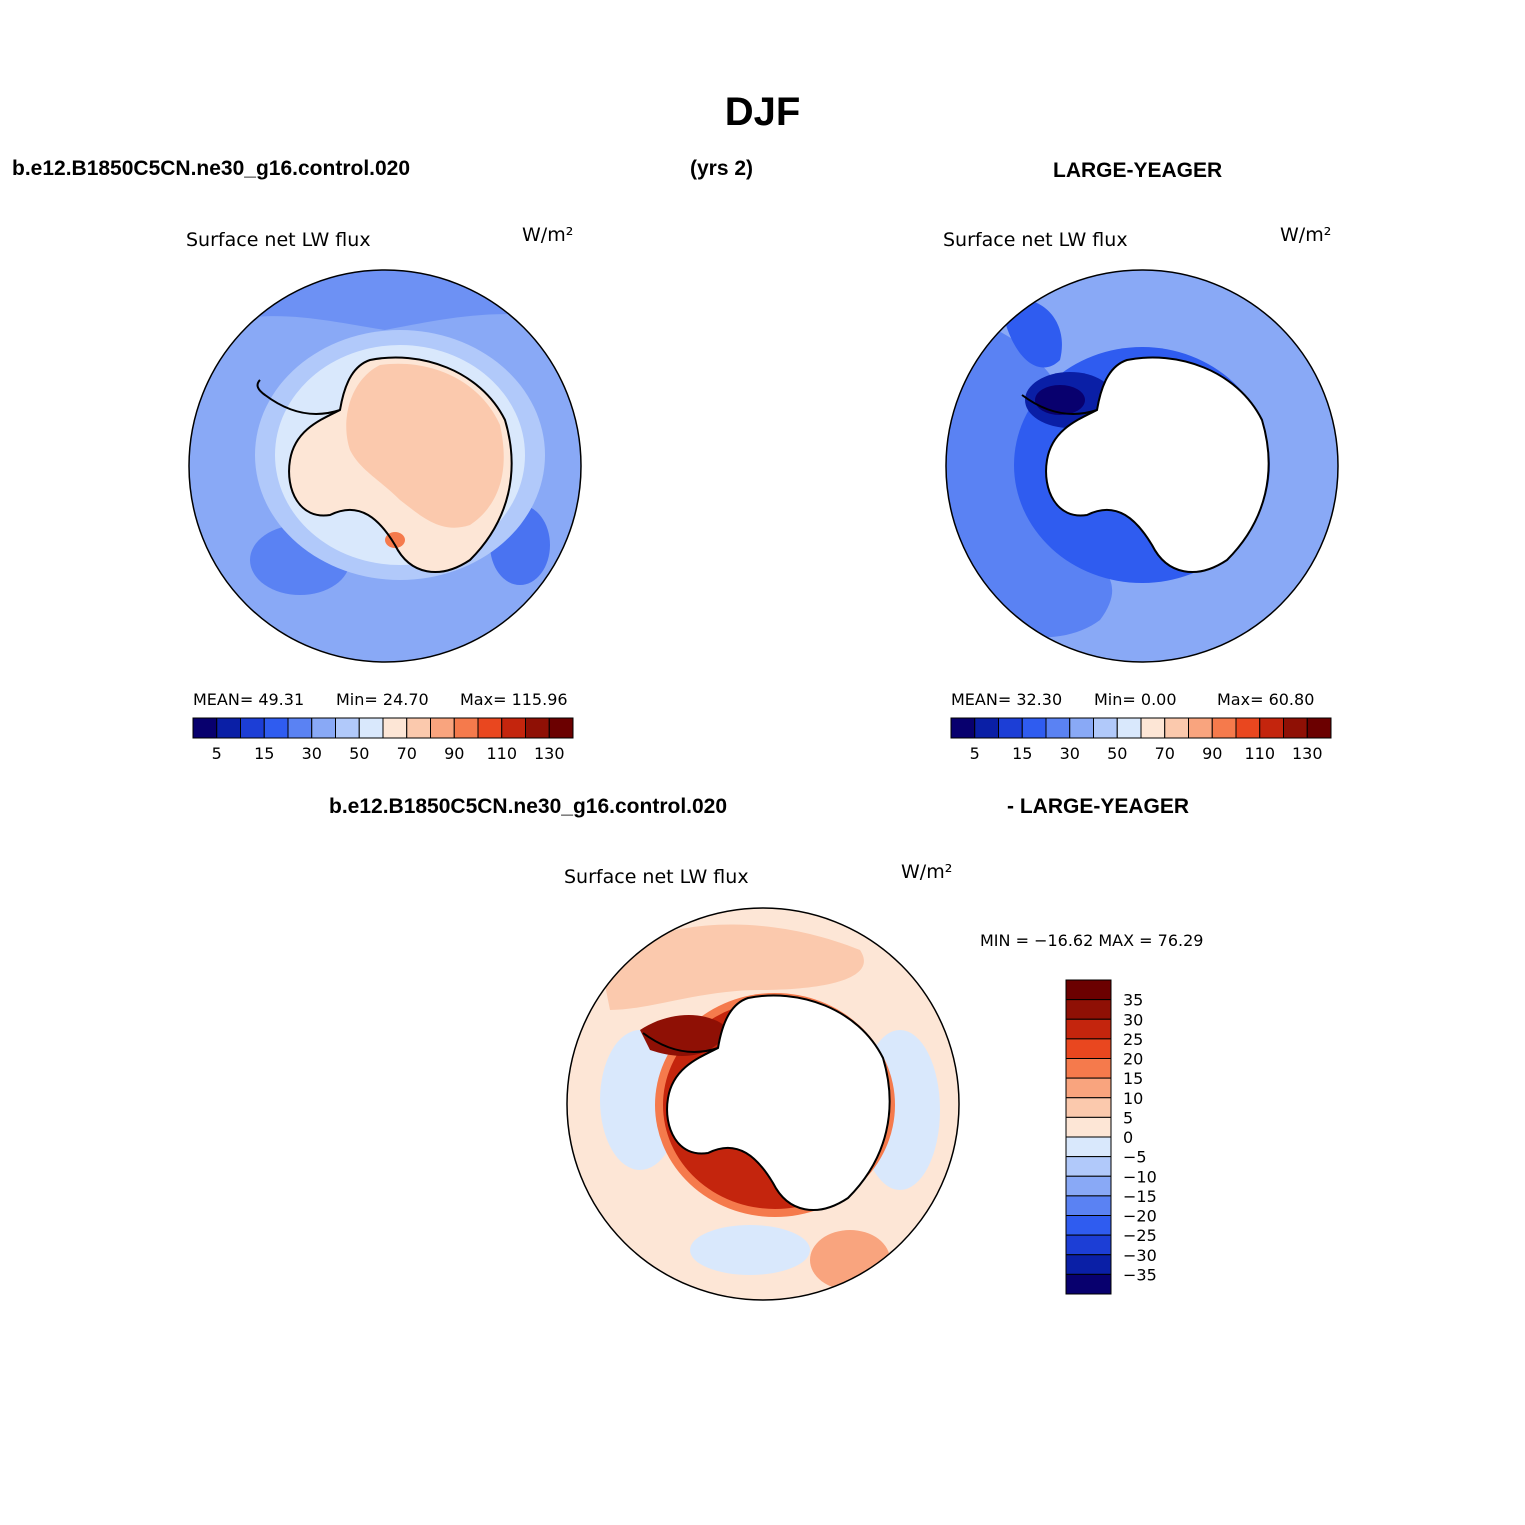 This screenshot has height=1525, width=1525. Describe the element at coordinates (1140, 1255) in the screenshot. I see `colorbar-diff-tick-label: −30` at that location.